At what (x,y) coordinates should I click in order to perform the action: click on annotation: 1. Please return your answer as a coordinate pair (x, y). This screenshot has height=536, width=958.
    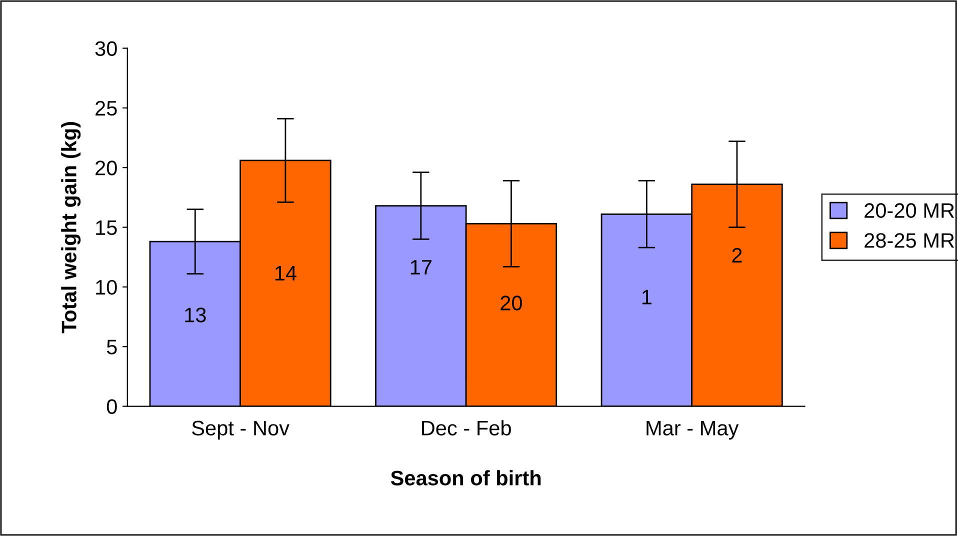
    Looking at the image, I should click on (647, 297).